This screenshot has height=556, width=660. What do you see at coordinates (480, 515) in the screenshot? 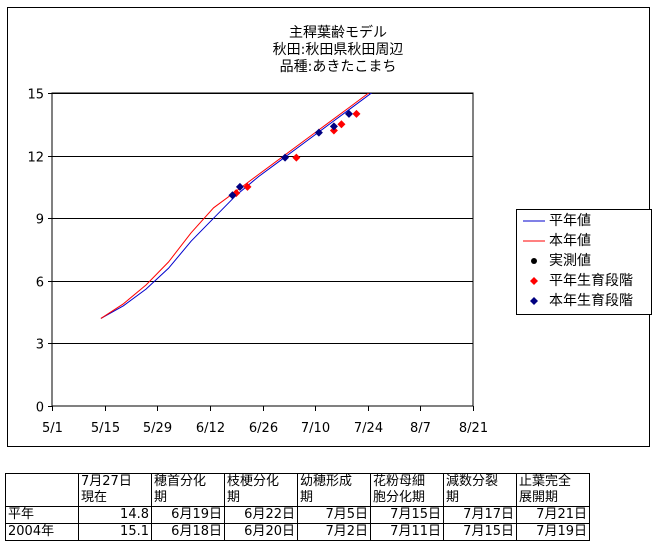
I see `table-cell: 7月17日` at bounding box center [480, 515].